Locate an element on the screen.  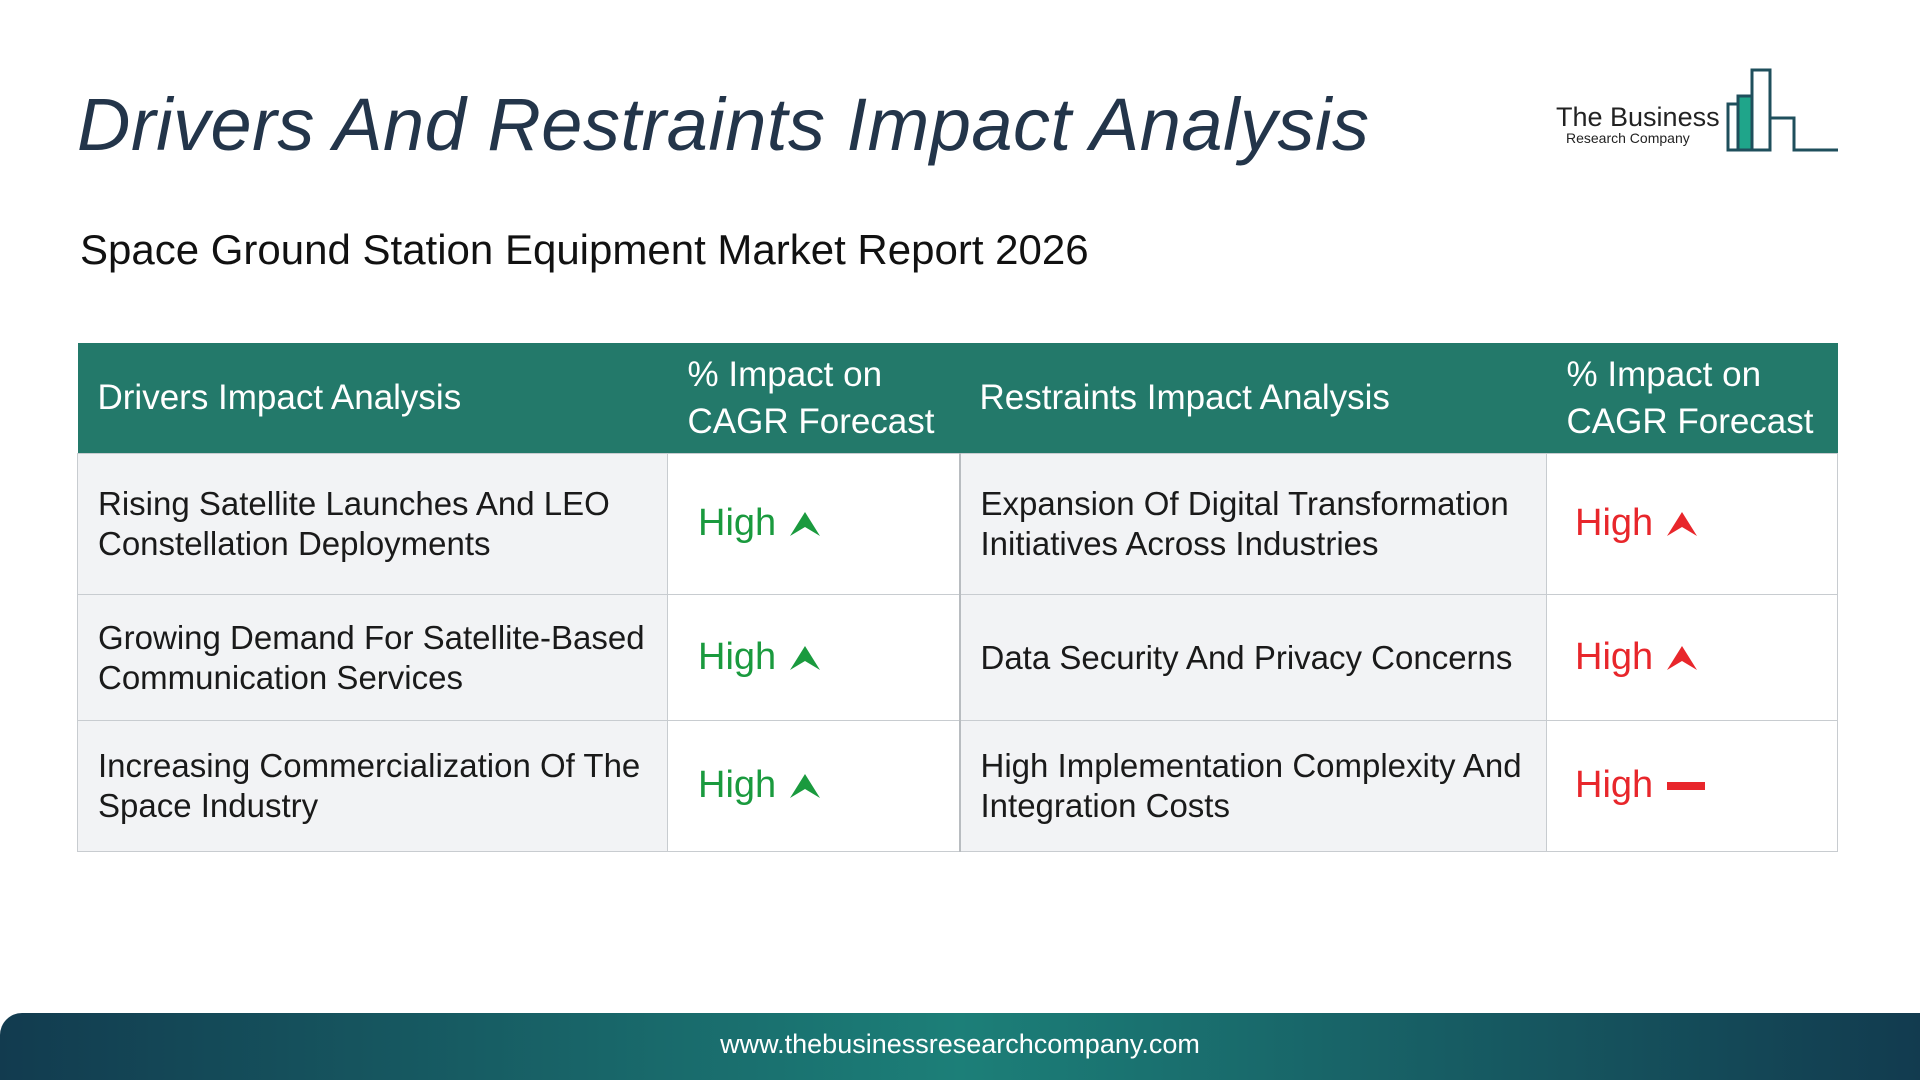
company-logo: The Business Research Company is located at coordinates (1695, 112).